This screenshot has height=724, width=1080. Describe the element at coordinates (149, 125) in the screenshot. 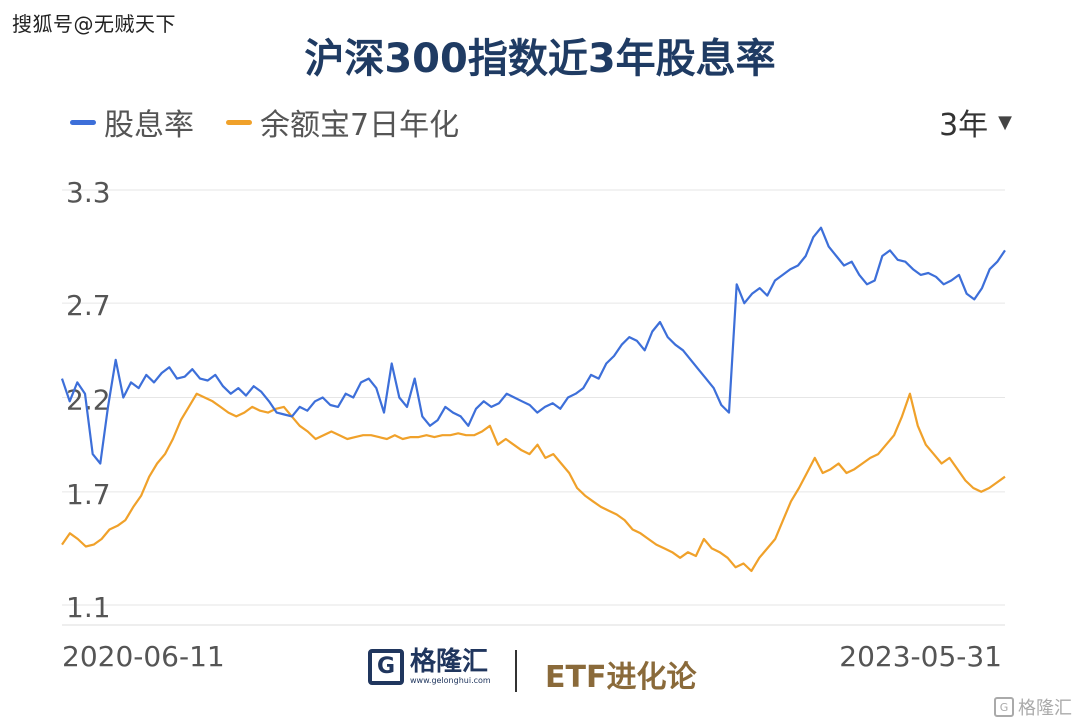

I see `legend-label-dividend: 股息率` at that location.